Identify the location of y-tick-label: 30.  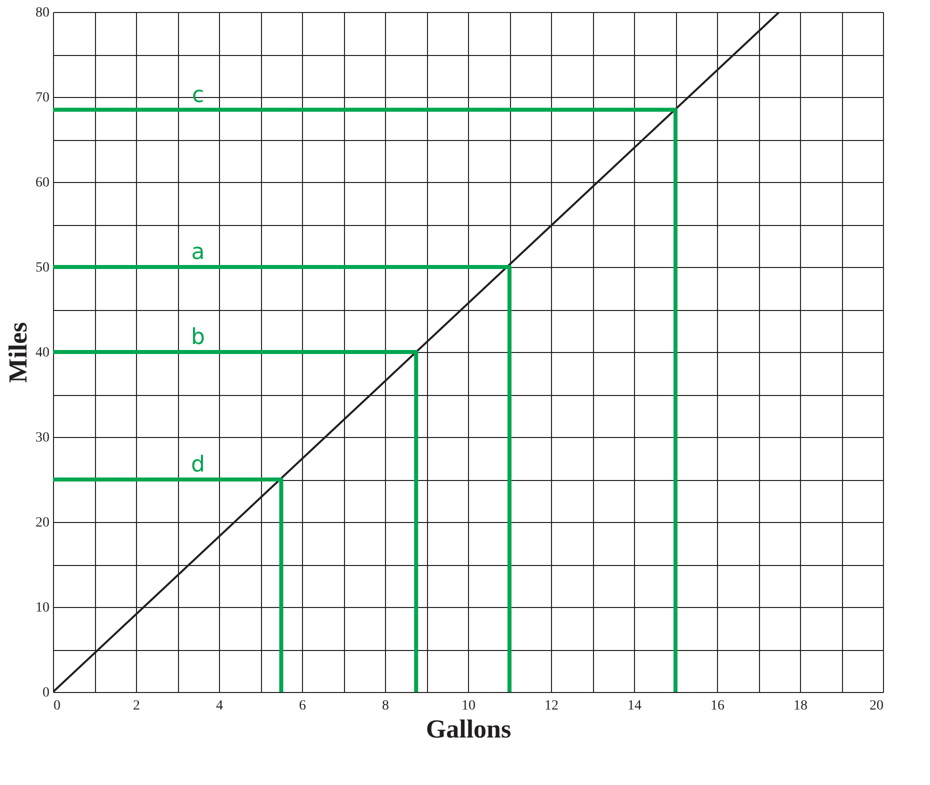
(43, 438).